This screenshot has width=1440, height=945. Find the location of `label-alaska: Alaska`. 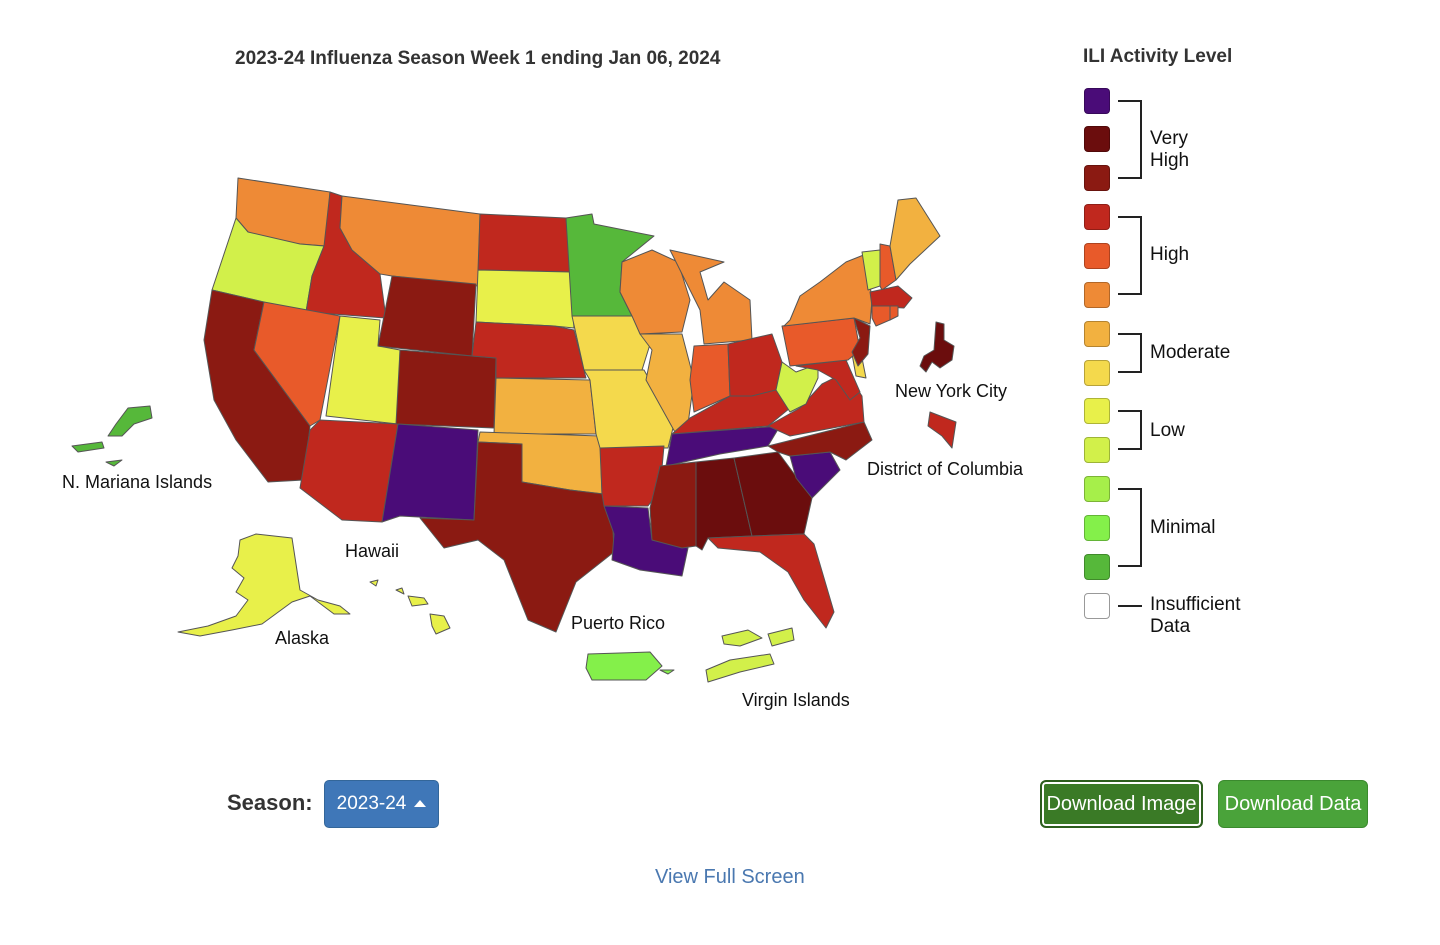

label-alaska: Alaska is located at coordinates (302, 638).